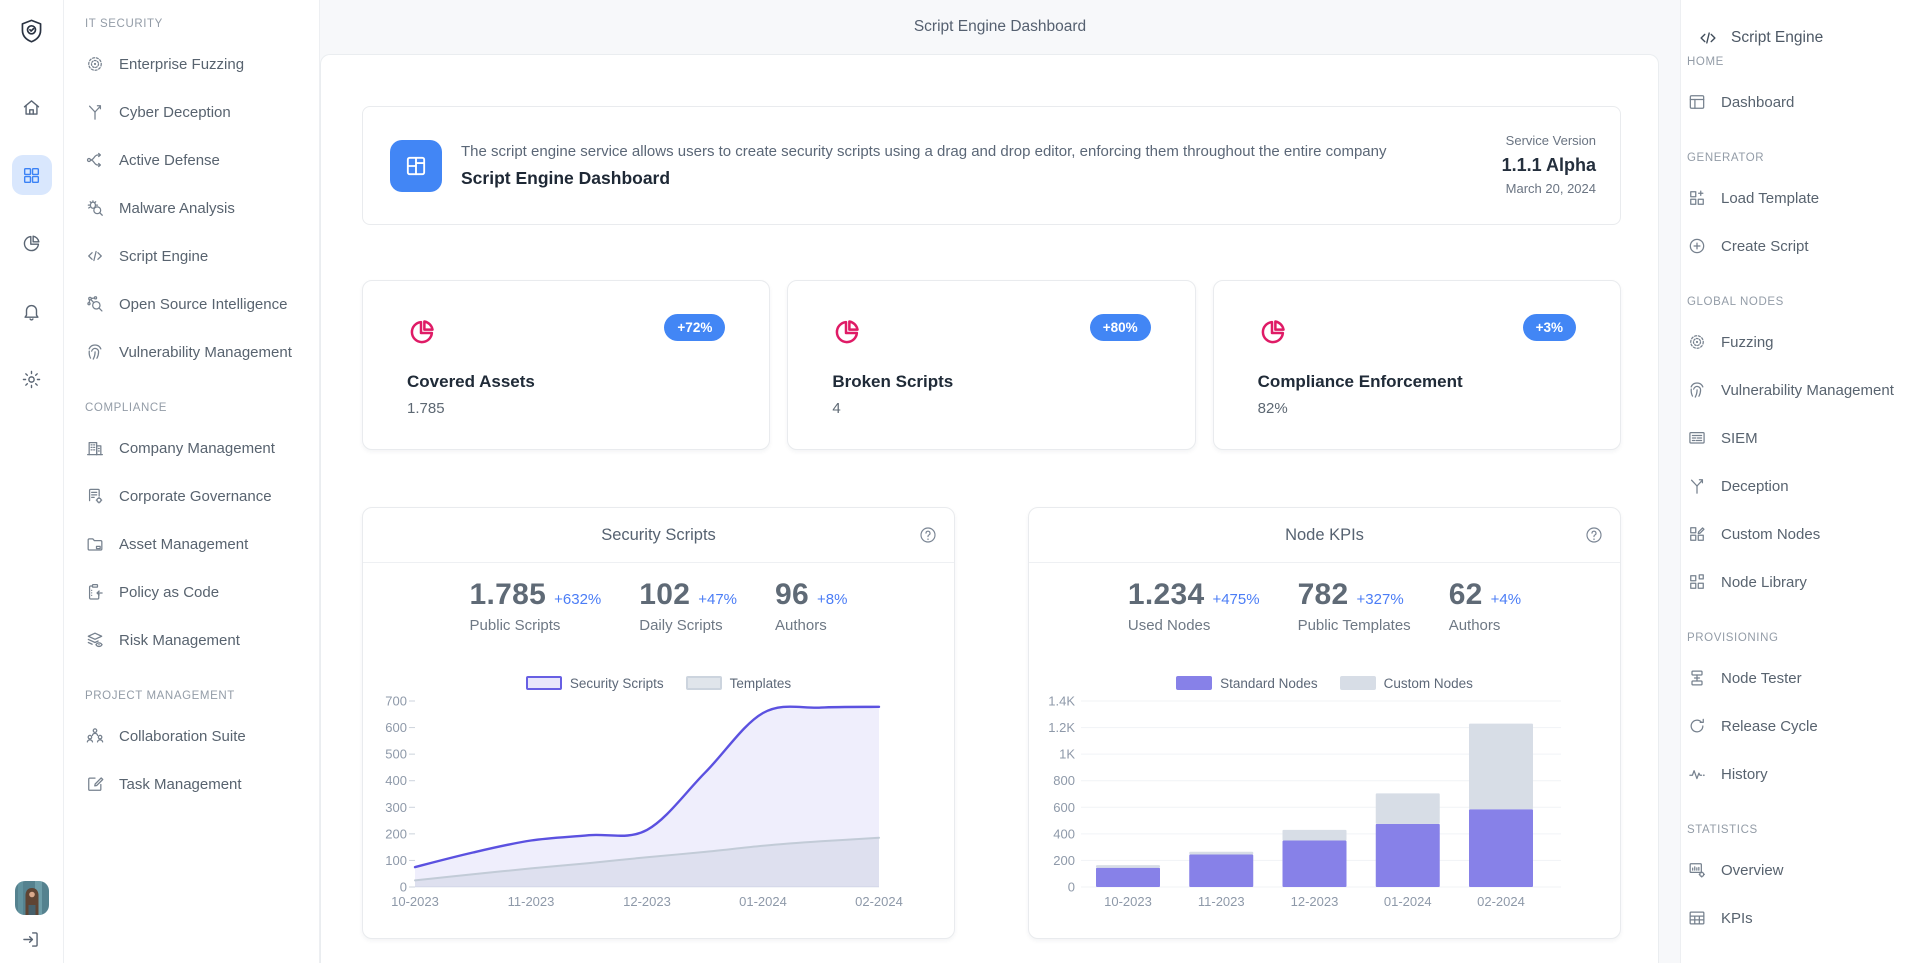 This screenshot has height=963, width=1920. I want to click on code-icon, so click(1708, 38).